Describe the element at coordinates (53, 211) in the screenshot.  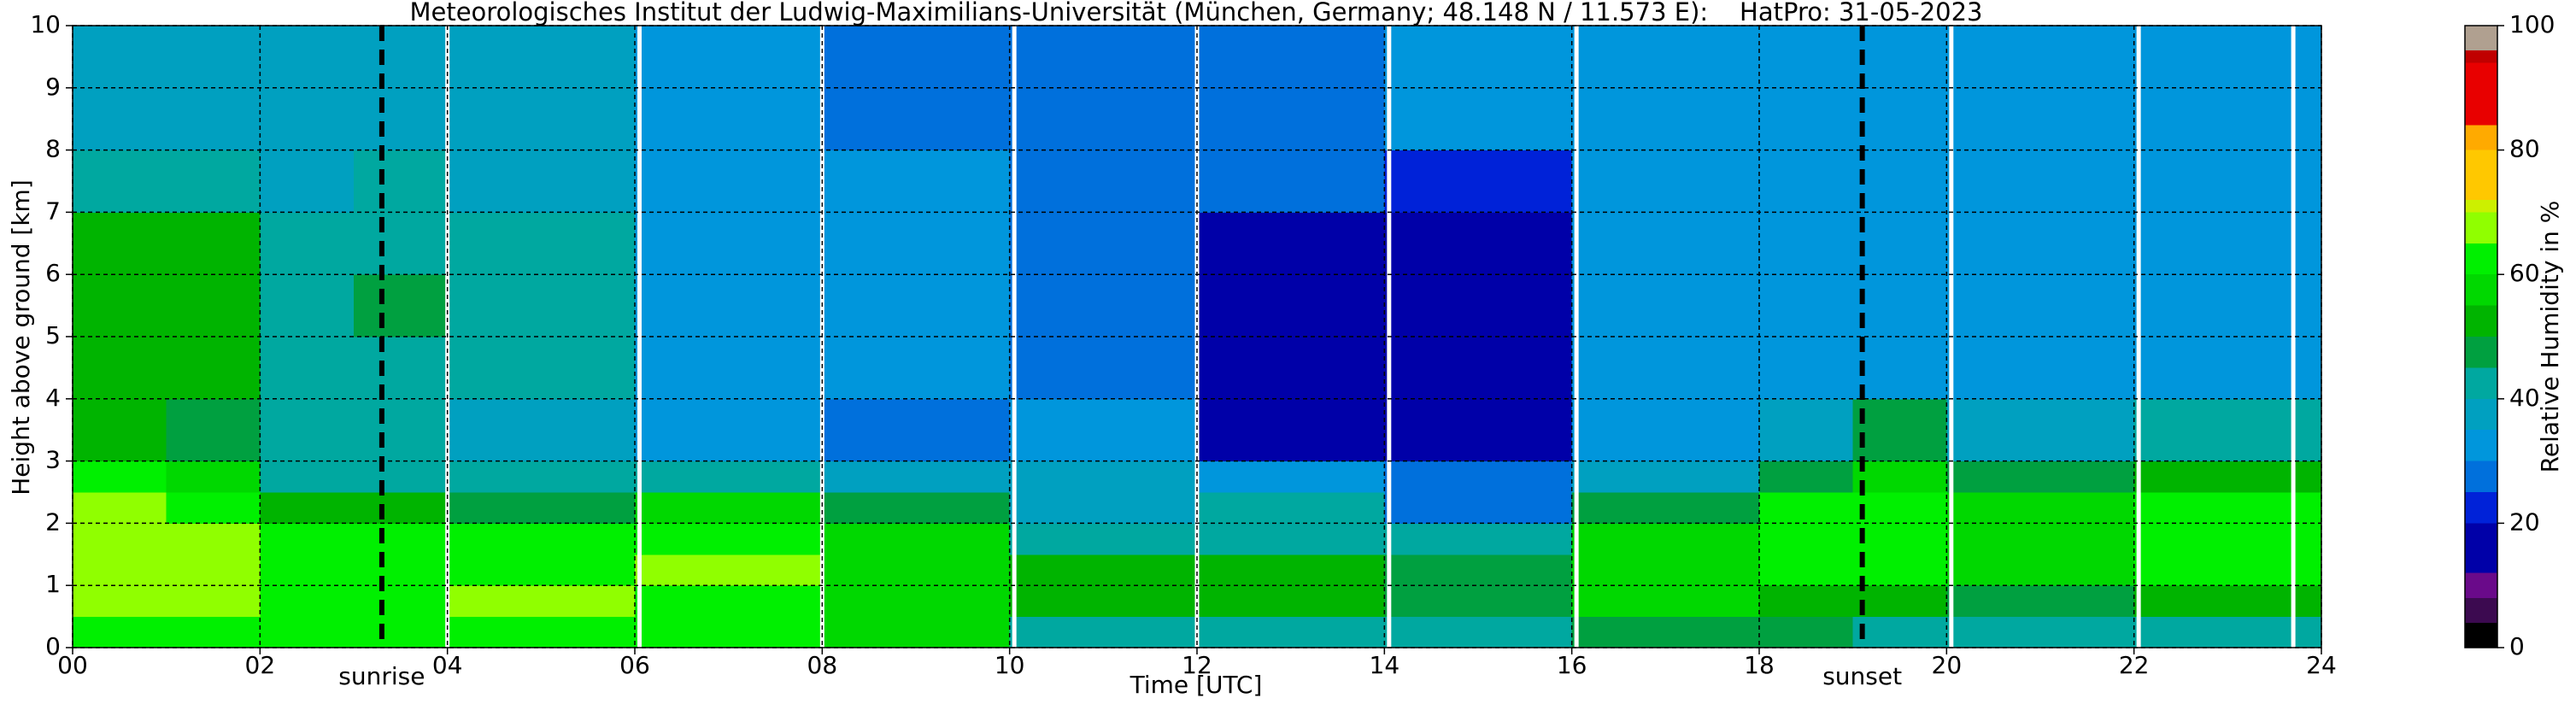
I see `y-tick-label: 7` at that location.